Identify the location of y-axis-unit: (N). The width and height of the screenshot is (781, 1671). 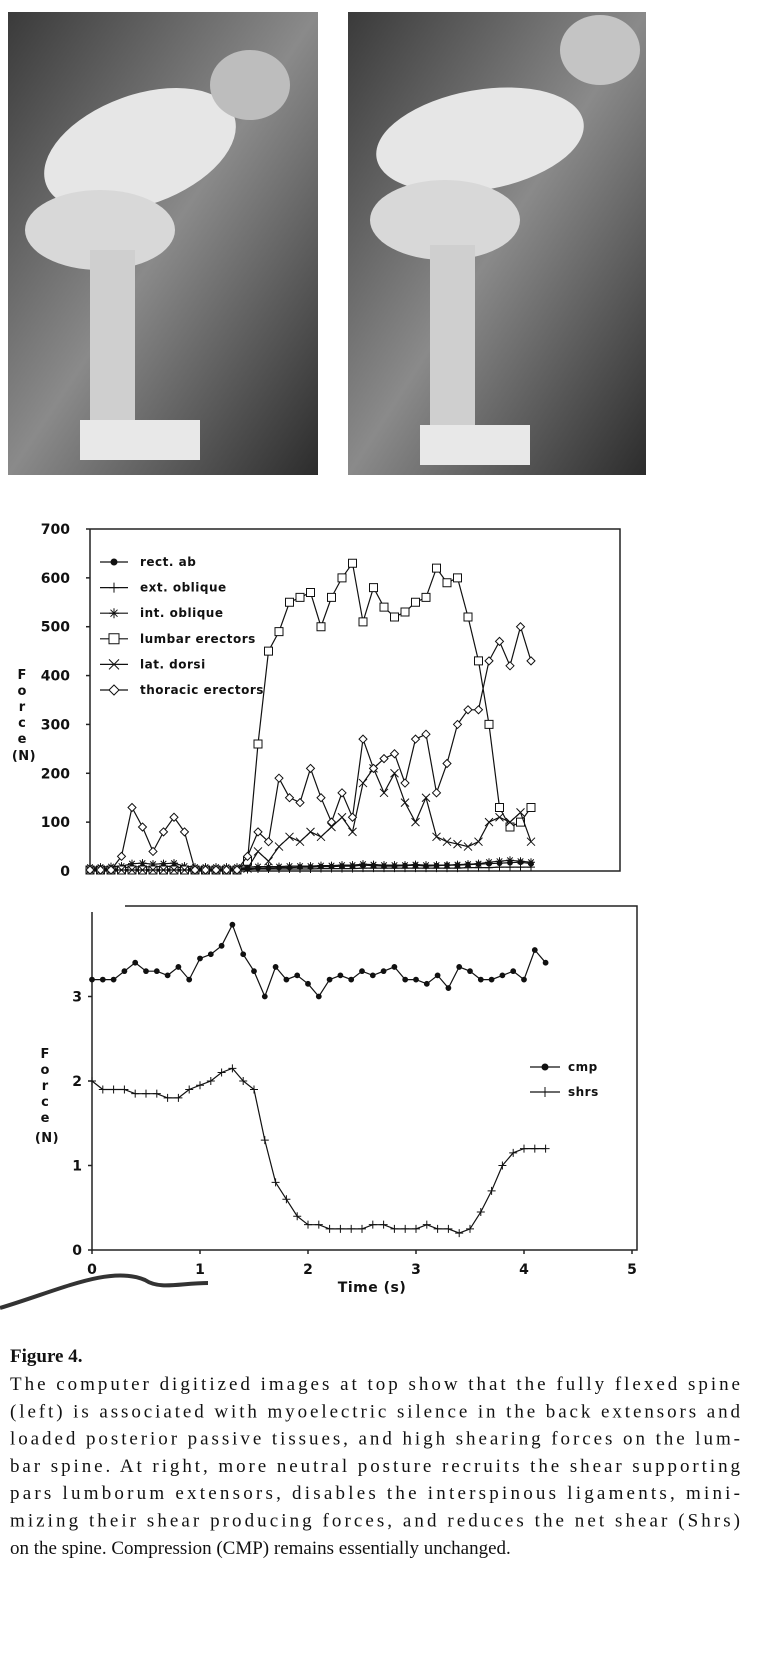
(47, 1138).